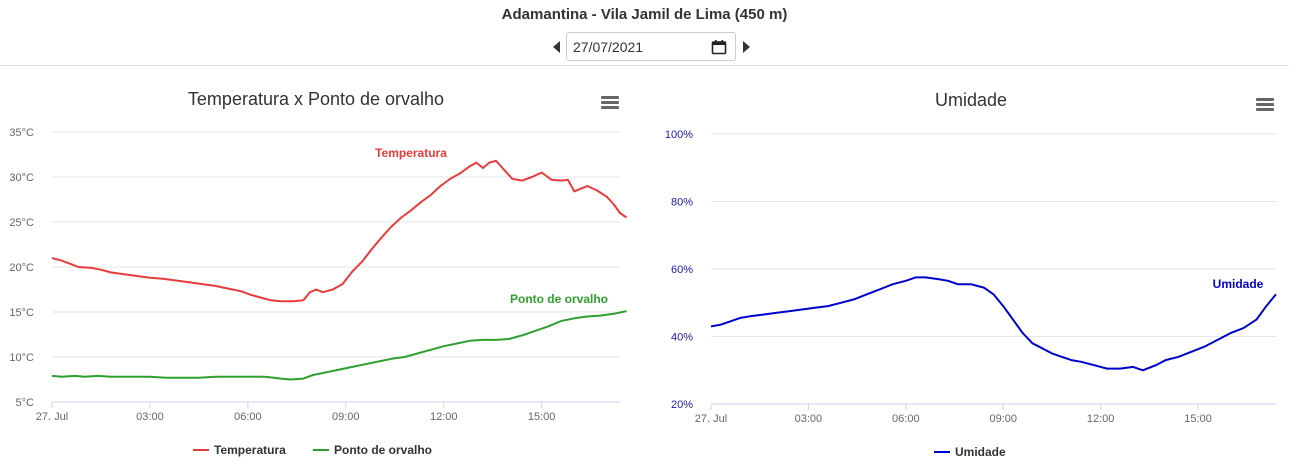 The height and width of the screenshot is (470, 1289). I want to click on series-end-label: Ponto de orvalho, so click(559, 299).